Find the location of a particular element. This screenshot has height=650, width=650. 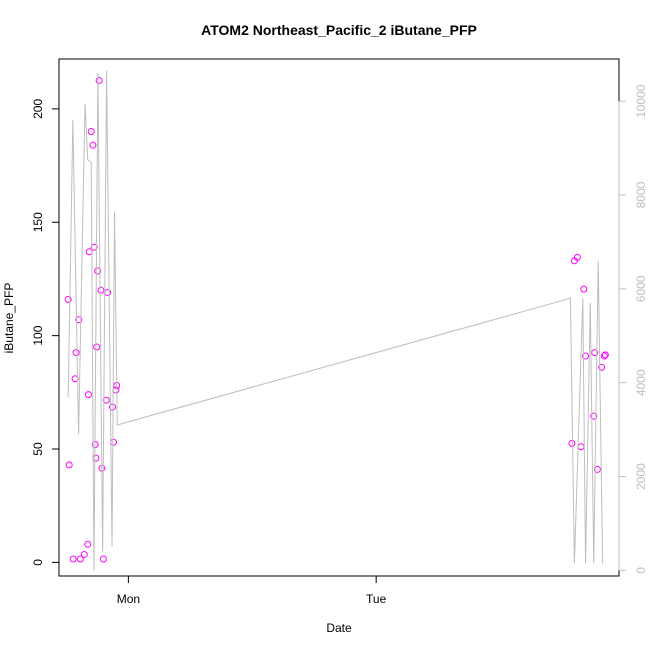

x-axis-label: Date is located at coordinates (339, 628).